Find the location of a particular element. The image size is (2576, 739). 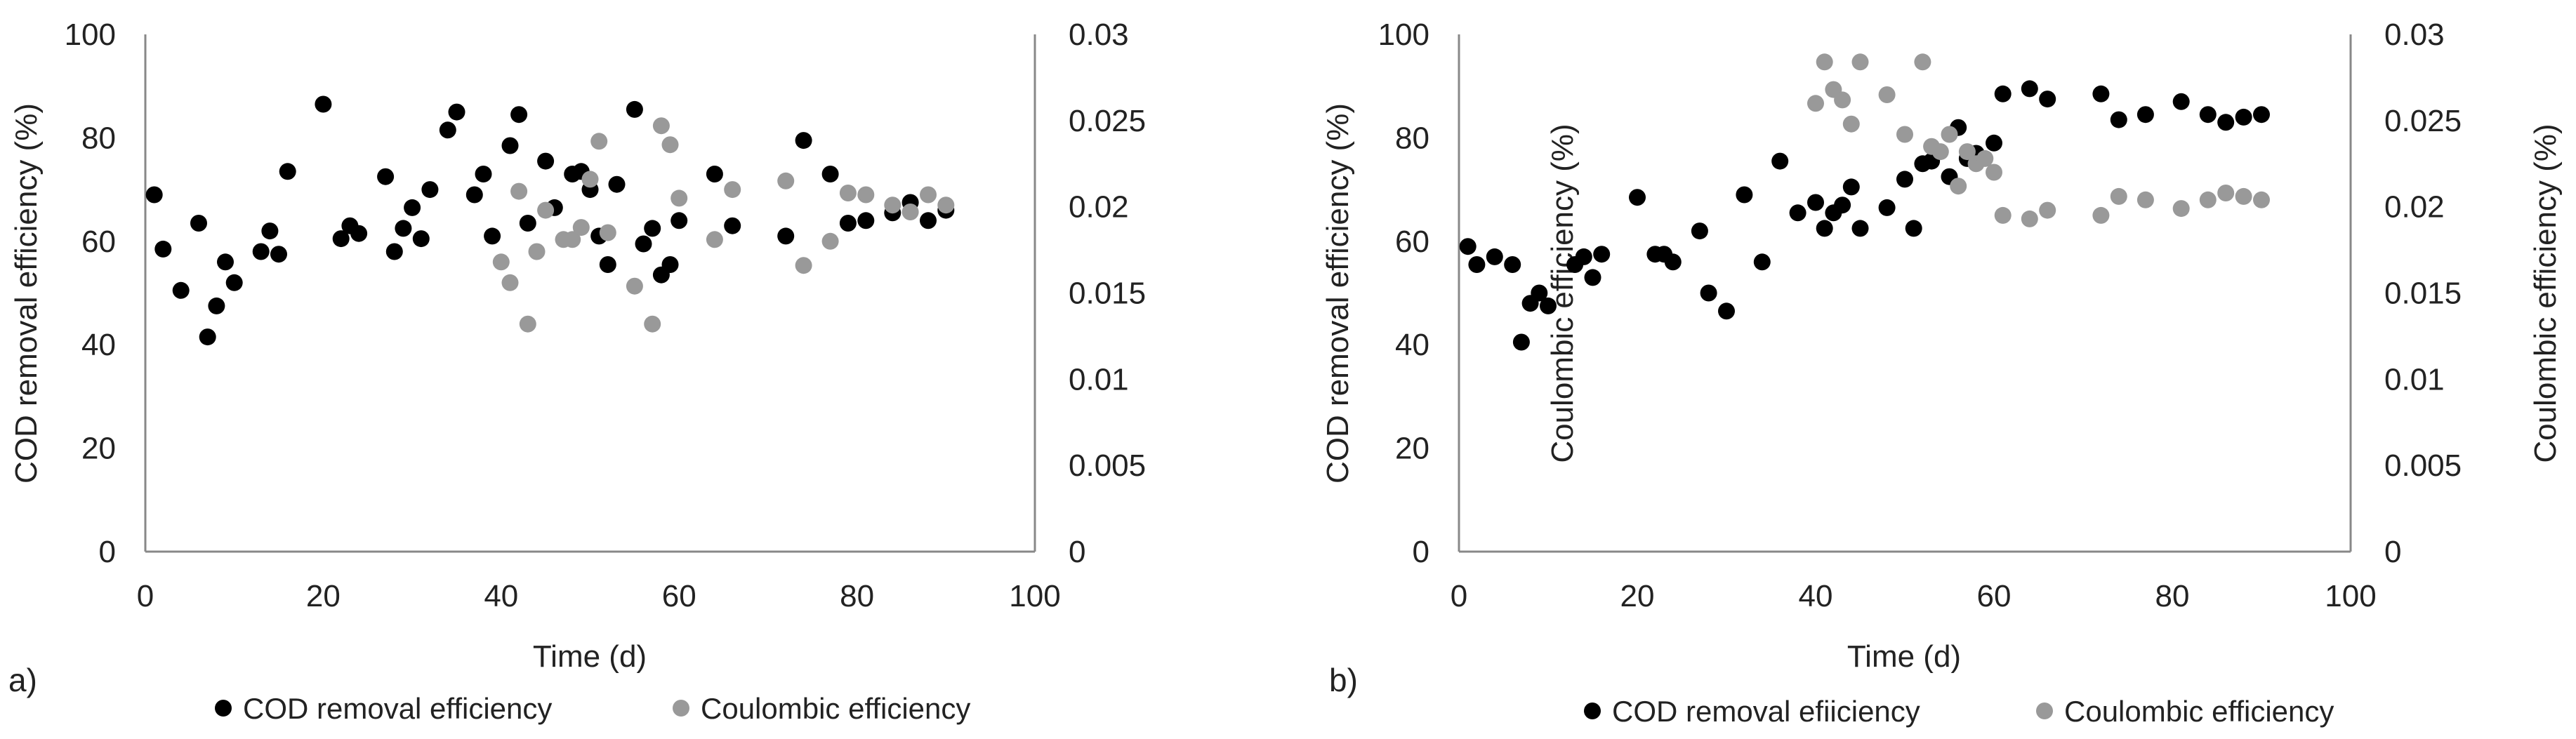

x-tick-label: 80 is located at coordinates (2172, 596).